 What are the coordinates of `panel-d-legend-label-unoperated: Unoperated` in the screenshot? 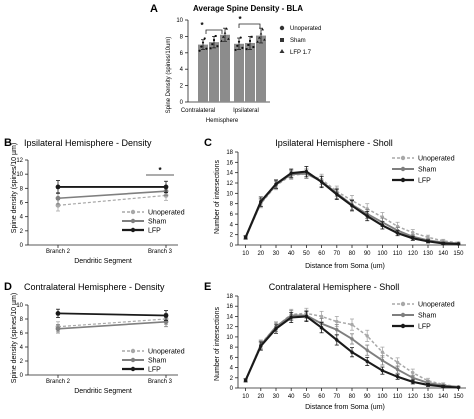 It's located at (166, 352).